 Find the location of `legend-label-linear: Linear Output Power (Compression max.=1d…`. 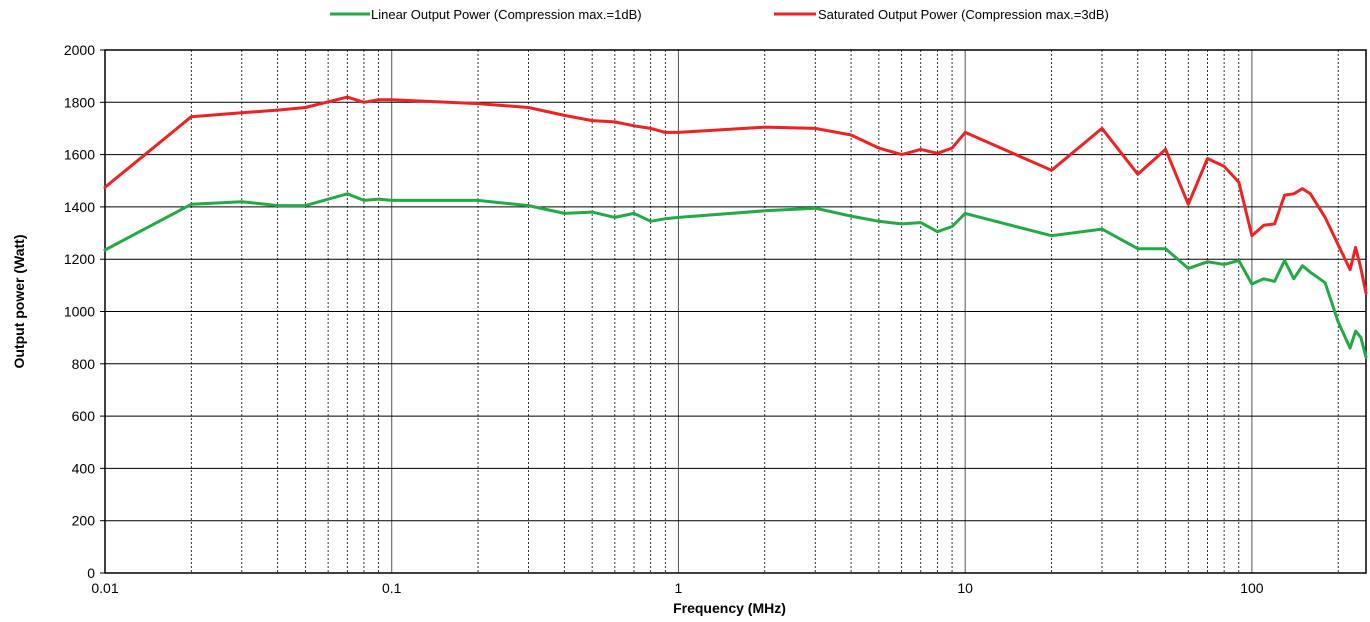

legend-label-linear: Linear Output Power (Compression max.=1d… is located at coordinates (506, 14).